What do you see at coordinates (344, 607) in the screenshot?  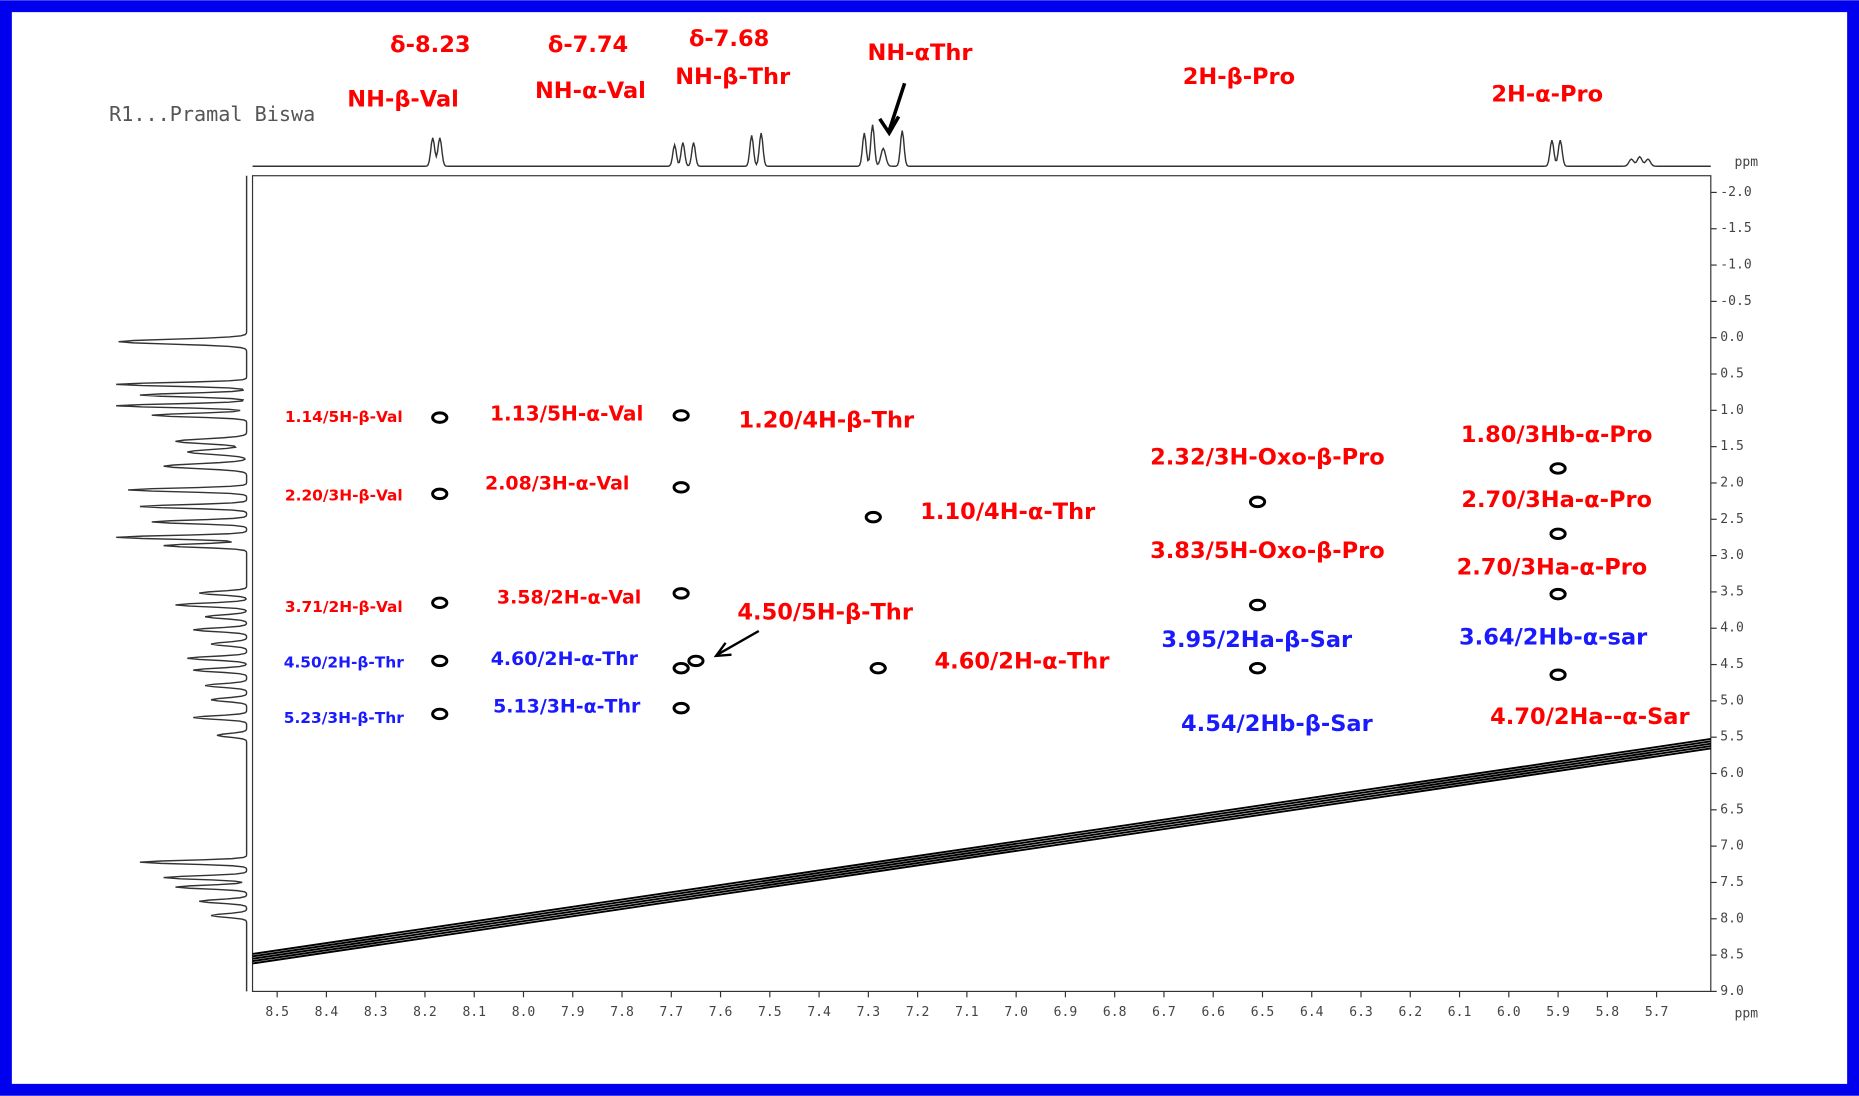 I see `annotation: 3.71/2H-β-Val` at bounding box center [344, 607].